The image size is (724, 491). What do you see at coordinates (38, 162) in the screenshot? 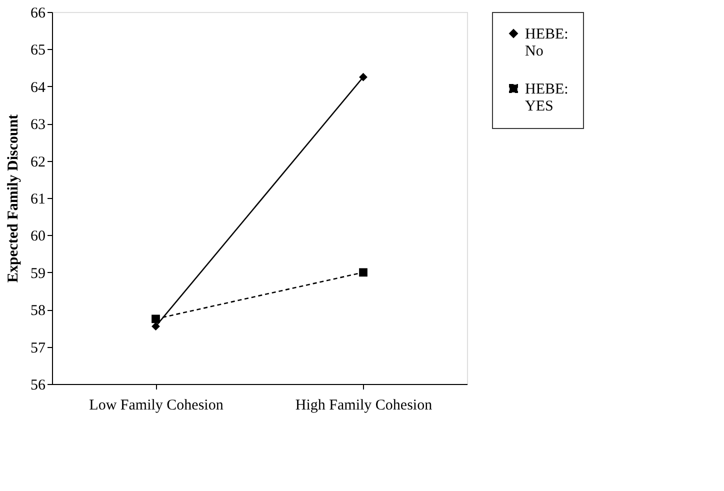
I see `y-tick-label: 62` at bounding box center [38, 162].